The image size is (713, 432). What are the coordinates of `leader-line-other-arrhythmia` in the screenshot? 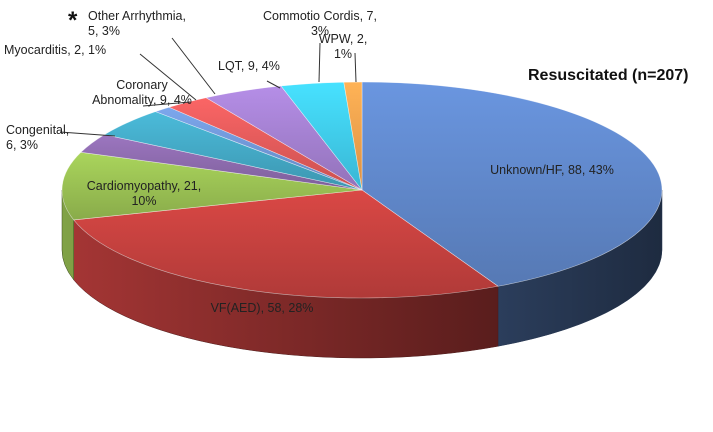 It's located at (193, 66).